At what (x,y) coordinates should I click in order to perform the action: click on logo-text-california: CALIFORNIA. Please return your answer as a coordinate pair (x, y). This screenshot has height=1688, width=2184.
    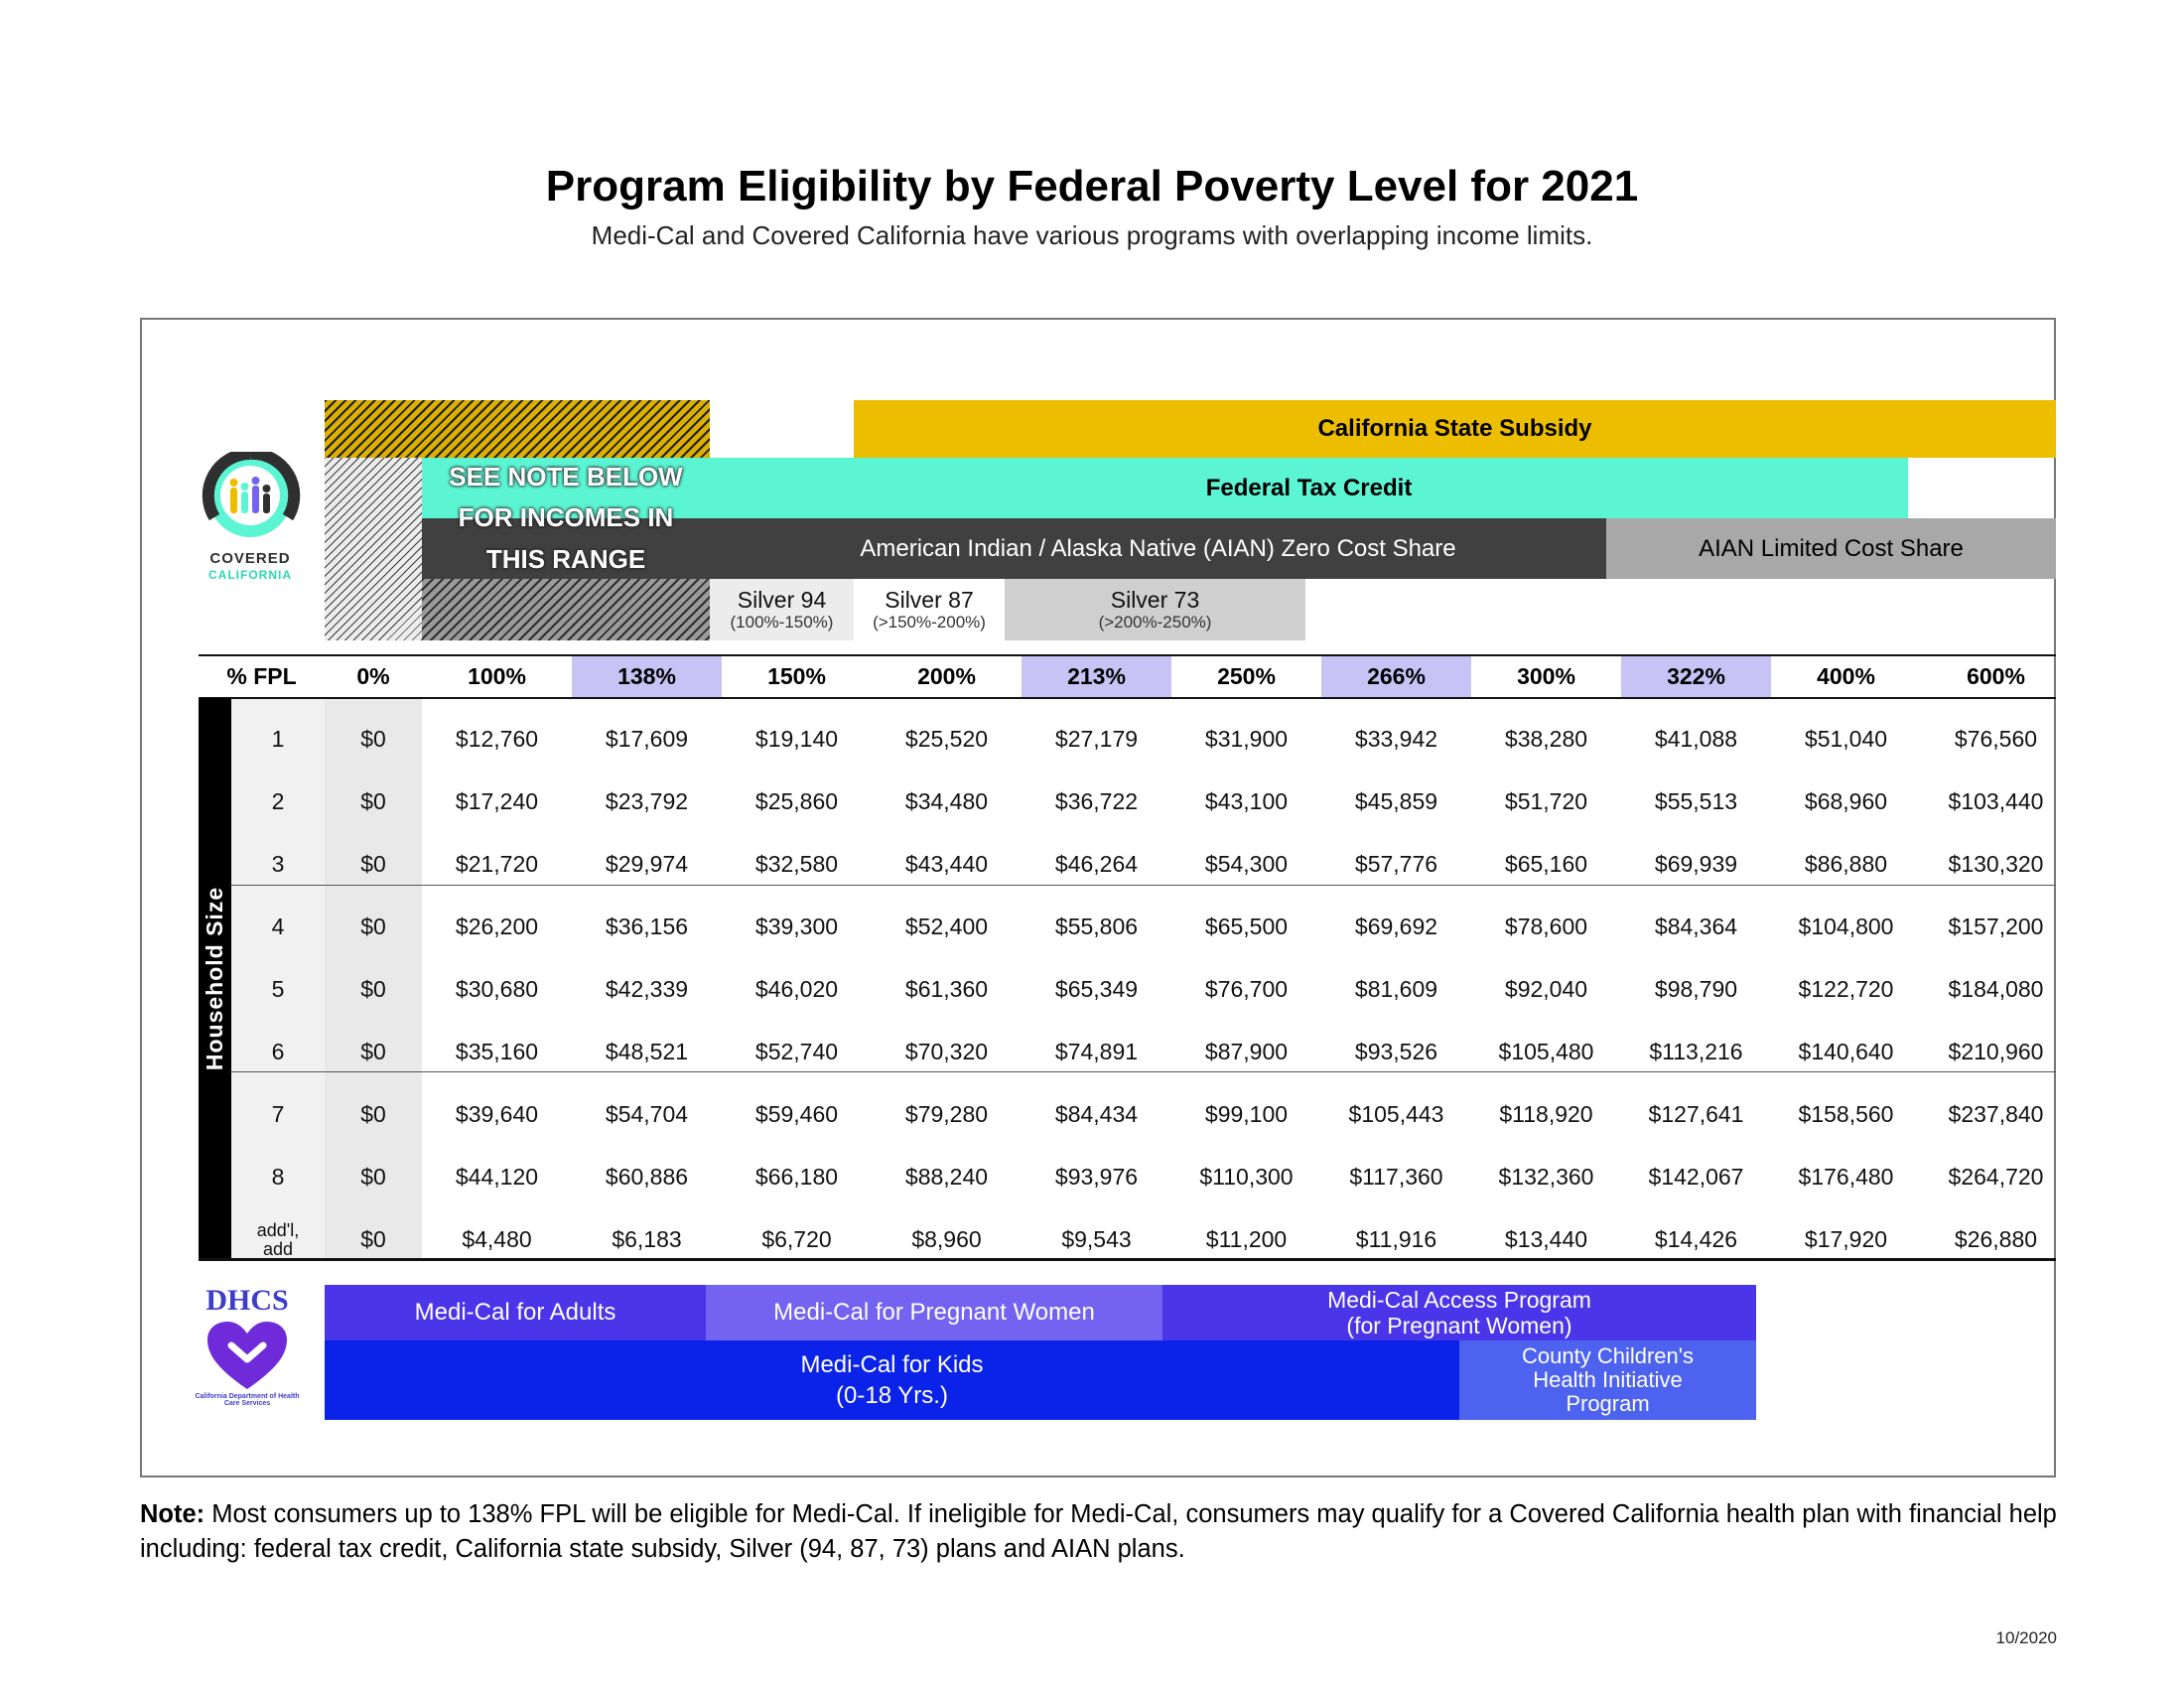
    Looking at the image, I should click on (250, 575).